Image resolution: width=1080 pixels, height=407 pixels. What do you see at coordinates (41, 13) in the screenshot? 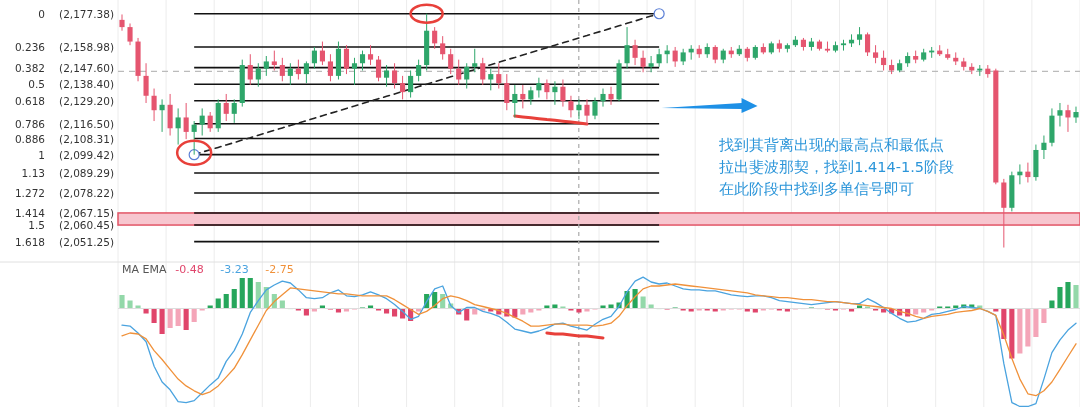
I see `text: 0` at bounding box center [41, 13].